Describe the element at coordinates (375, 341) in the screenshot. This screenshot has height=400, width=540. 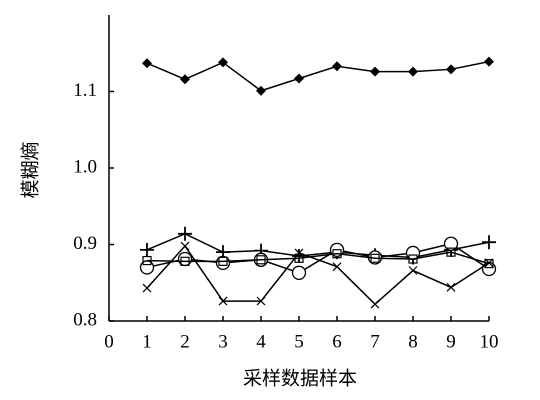
I see `x-tick-label: 7` at that location.